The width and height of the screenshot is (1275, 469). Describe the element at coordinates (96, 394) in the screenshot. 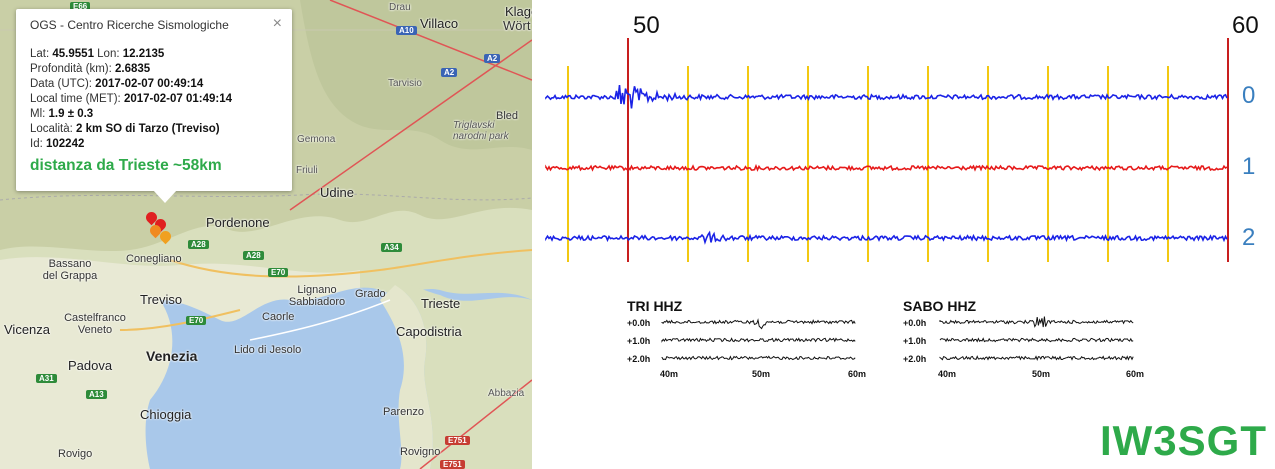

I see `road-shield: A13` at that location.